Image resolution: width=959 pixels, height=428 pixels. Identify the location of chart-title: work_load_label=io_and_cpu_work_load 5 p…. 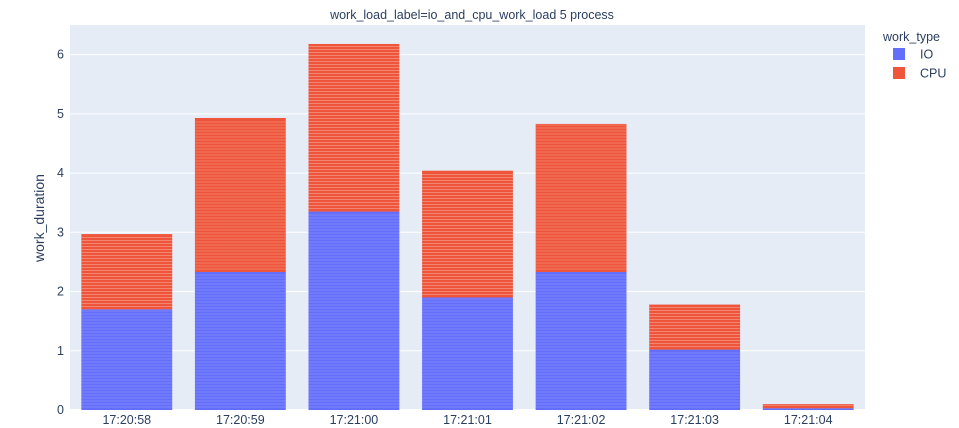
(471, 15).